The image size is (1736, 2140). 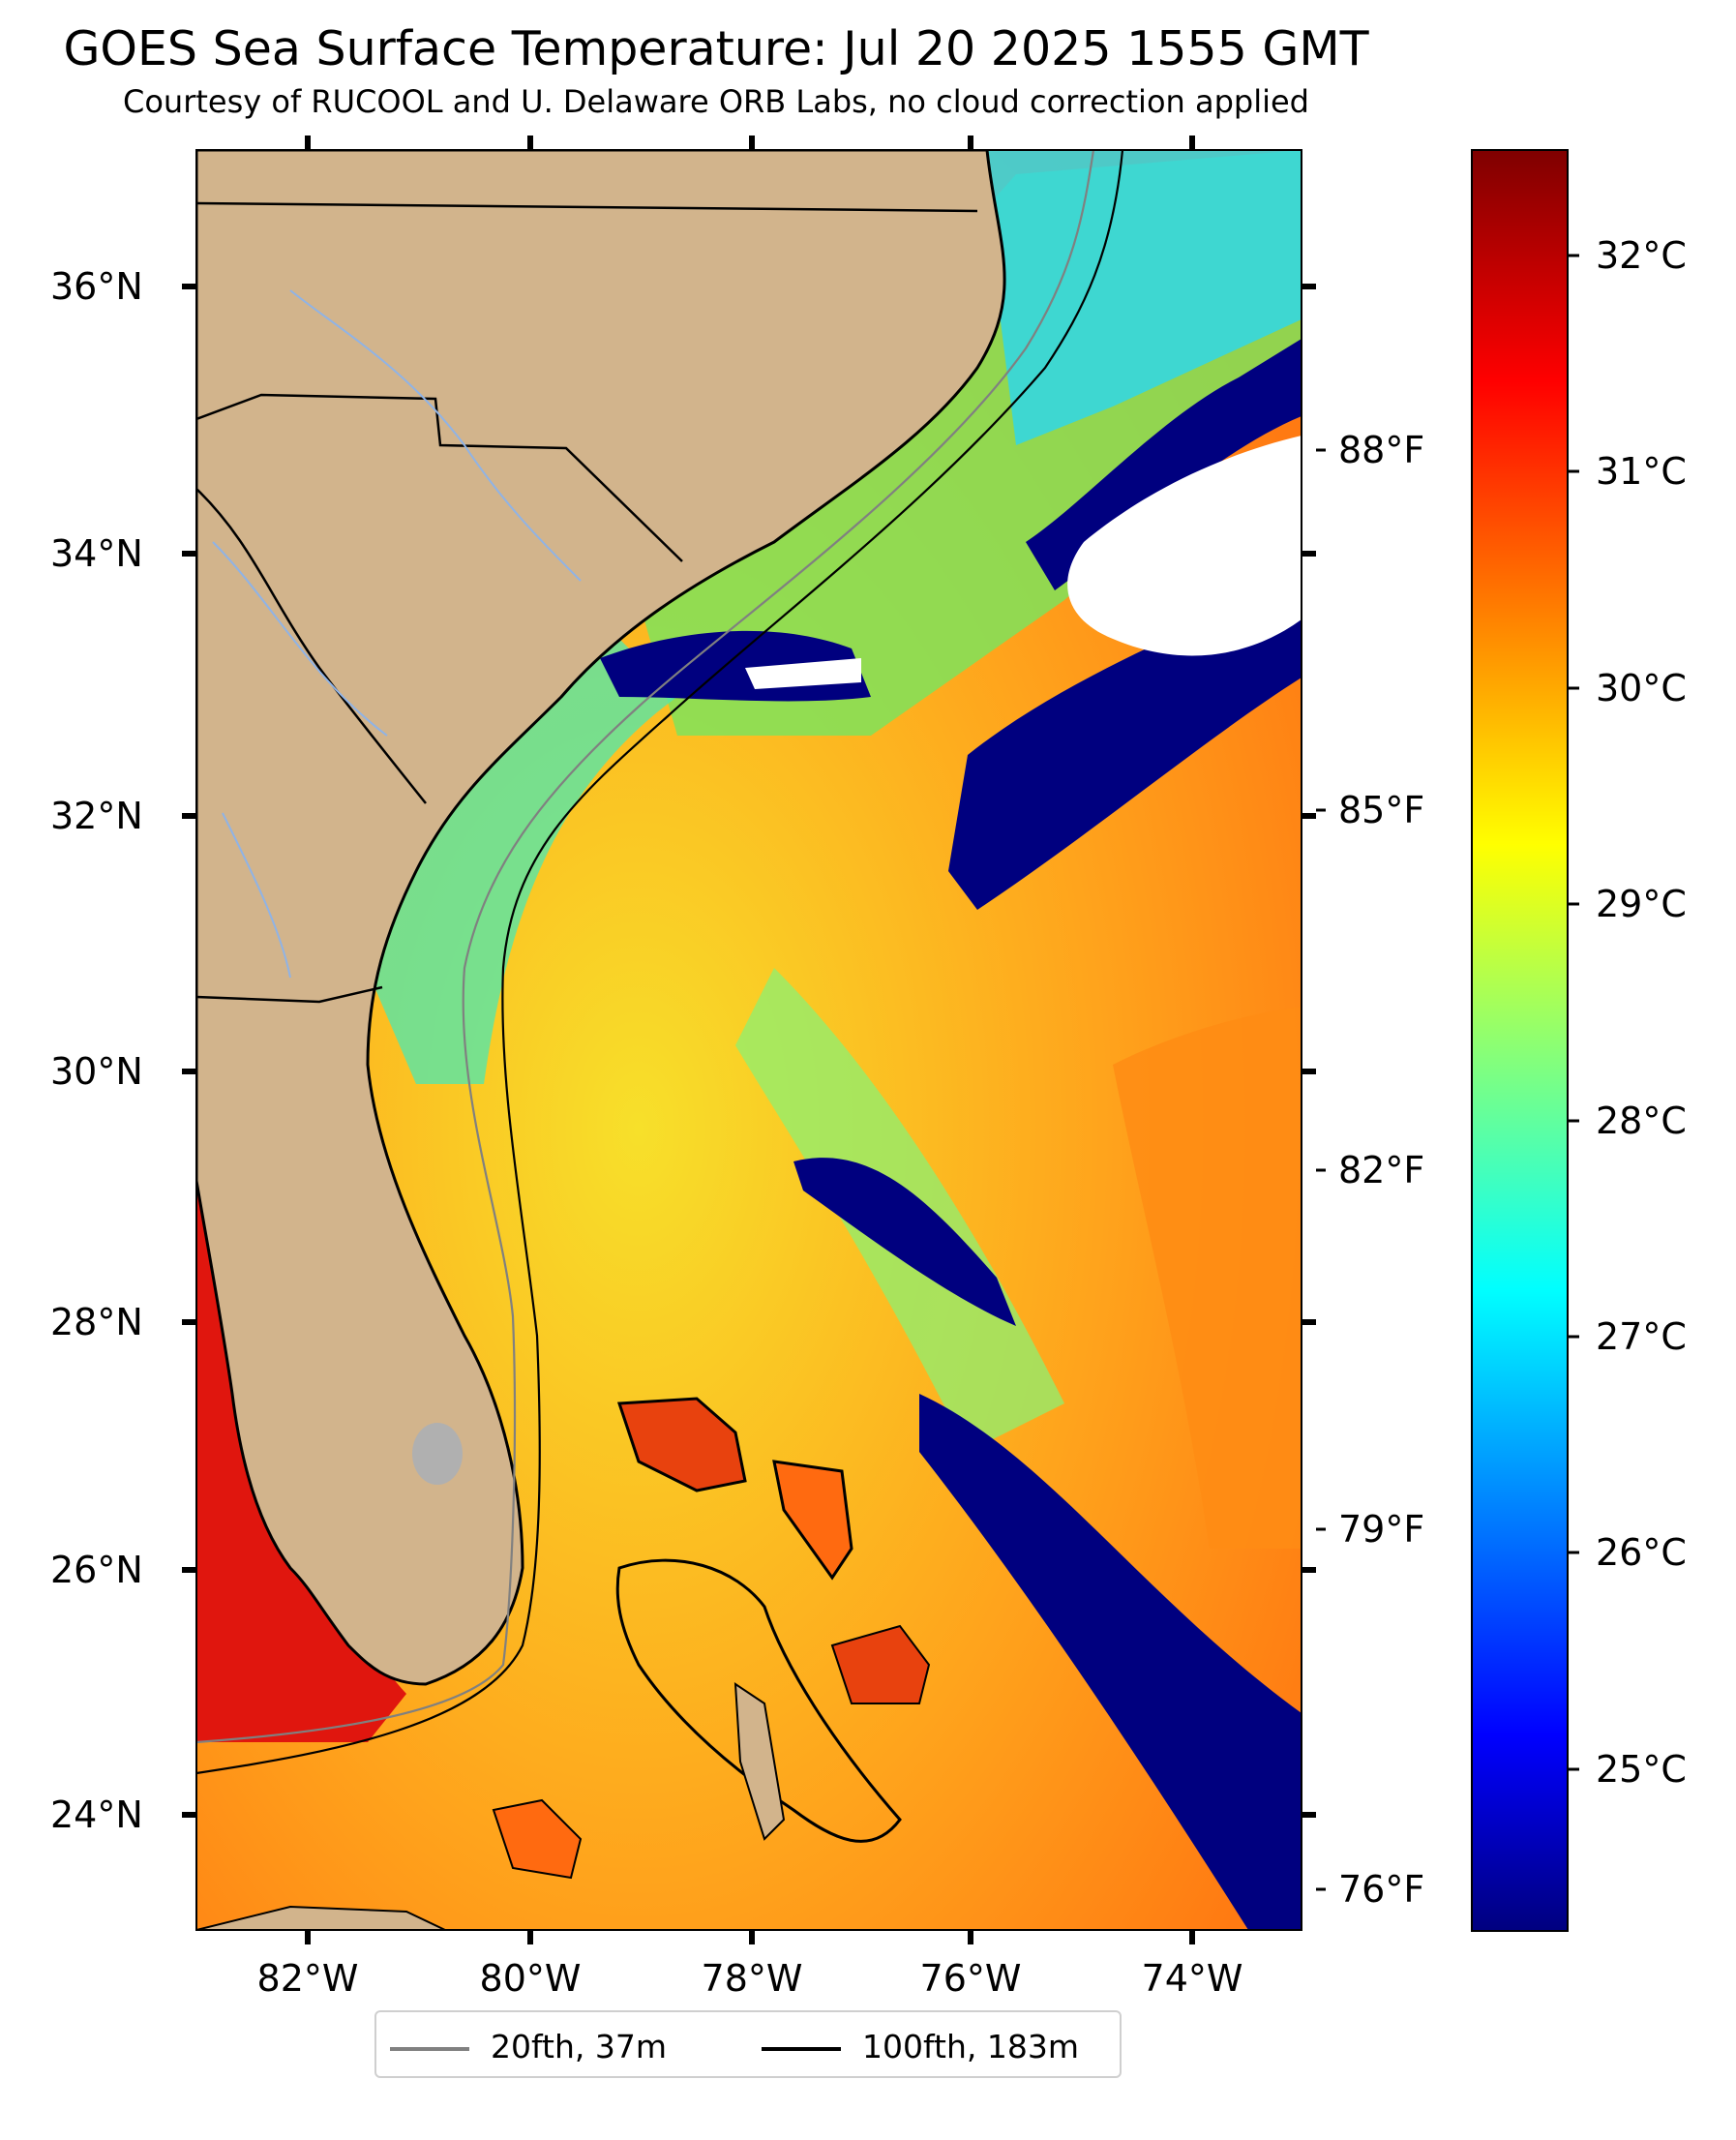 What do you see at coordinates (1192, 1979) in the screenshot?
I see `lon-label-74w: 74°W` at bounding box center [1192, 1979].